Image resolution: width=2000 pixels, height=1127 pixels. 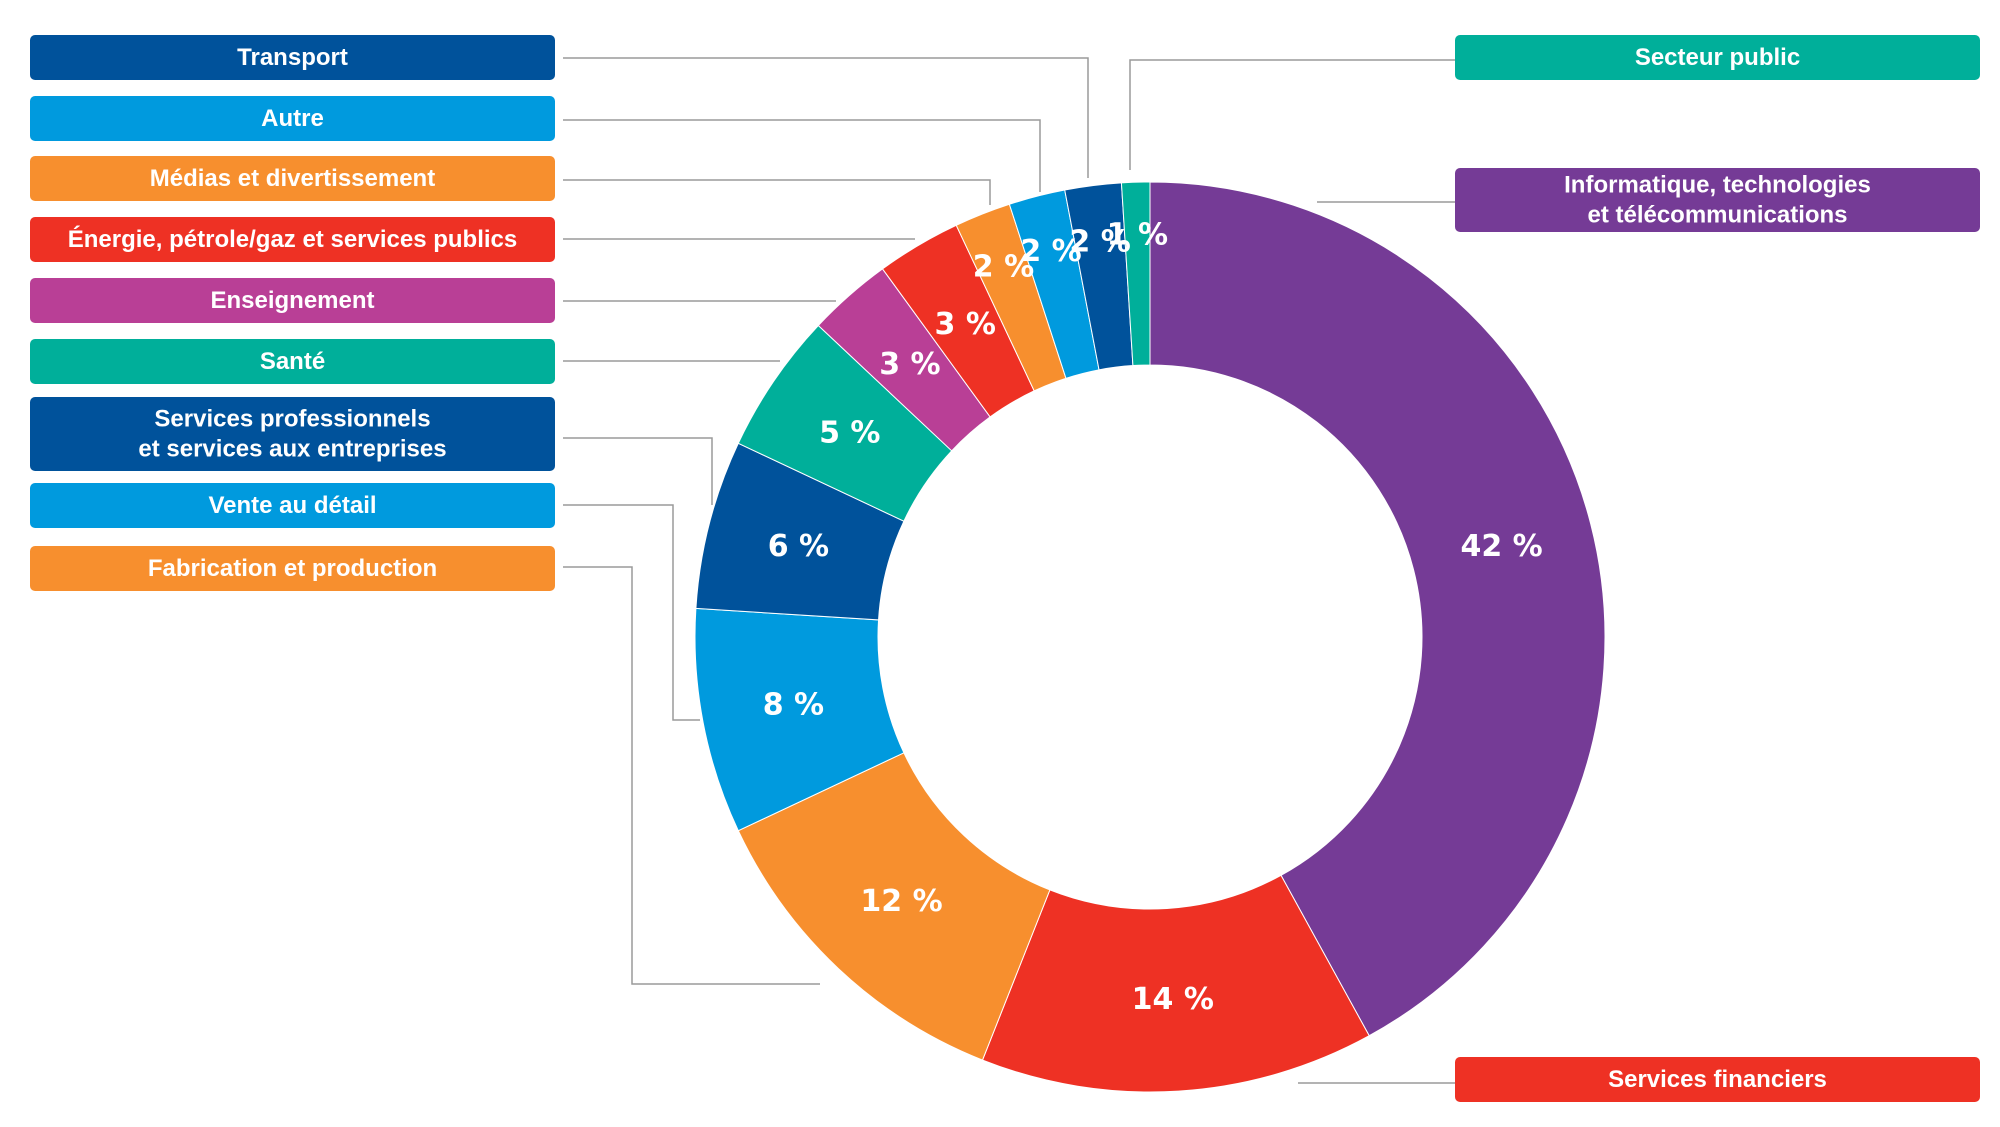 I want to click on legend-label: Fabrication et production, so click(x=292, y=568).